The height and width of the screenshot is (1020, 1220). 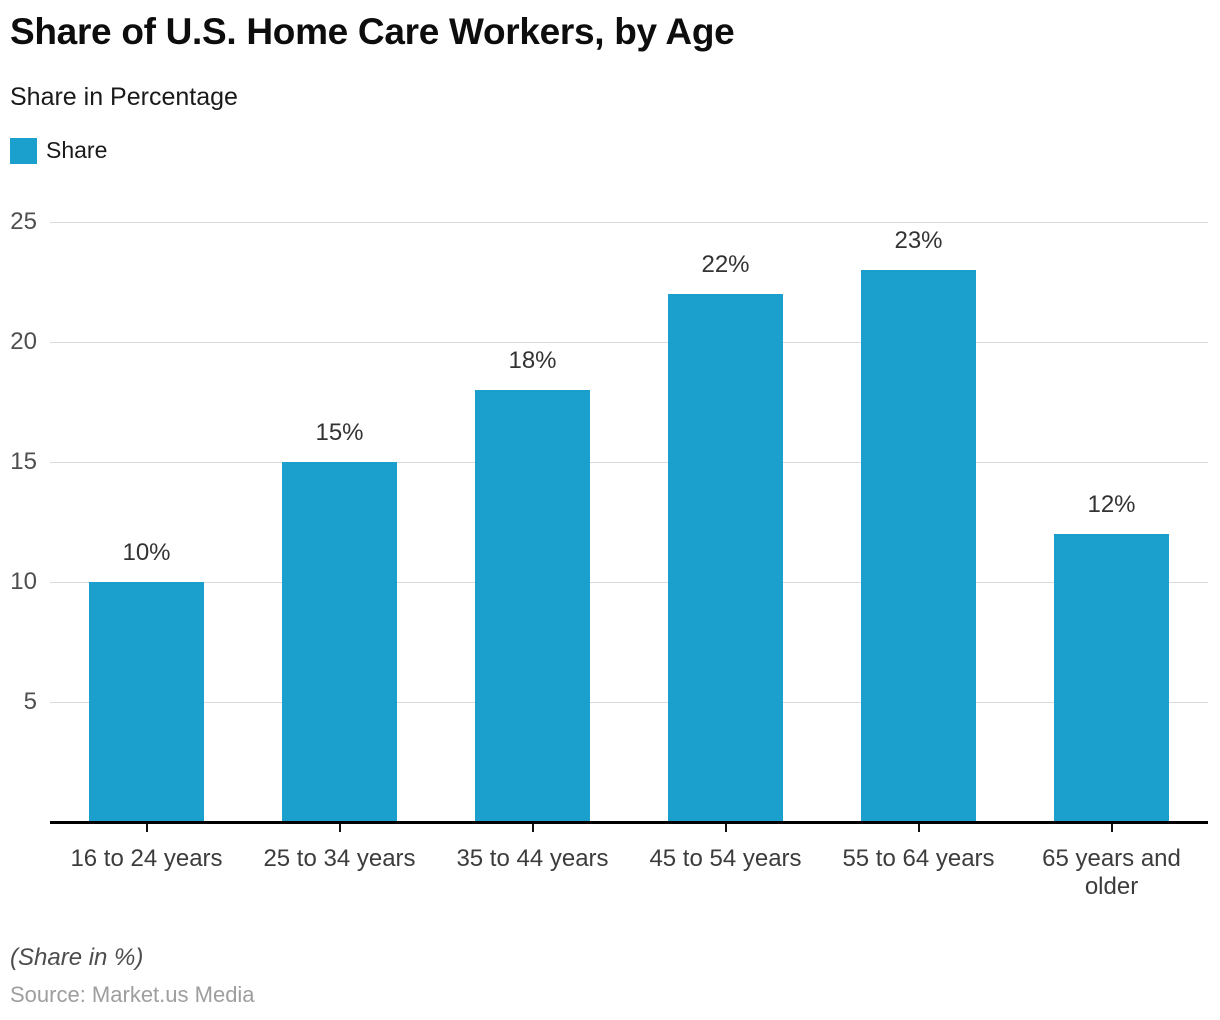 I want to click on bar-value-label-3: 18%, so click(x=532, y=360).